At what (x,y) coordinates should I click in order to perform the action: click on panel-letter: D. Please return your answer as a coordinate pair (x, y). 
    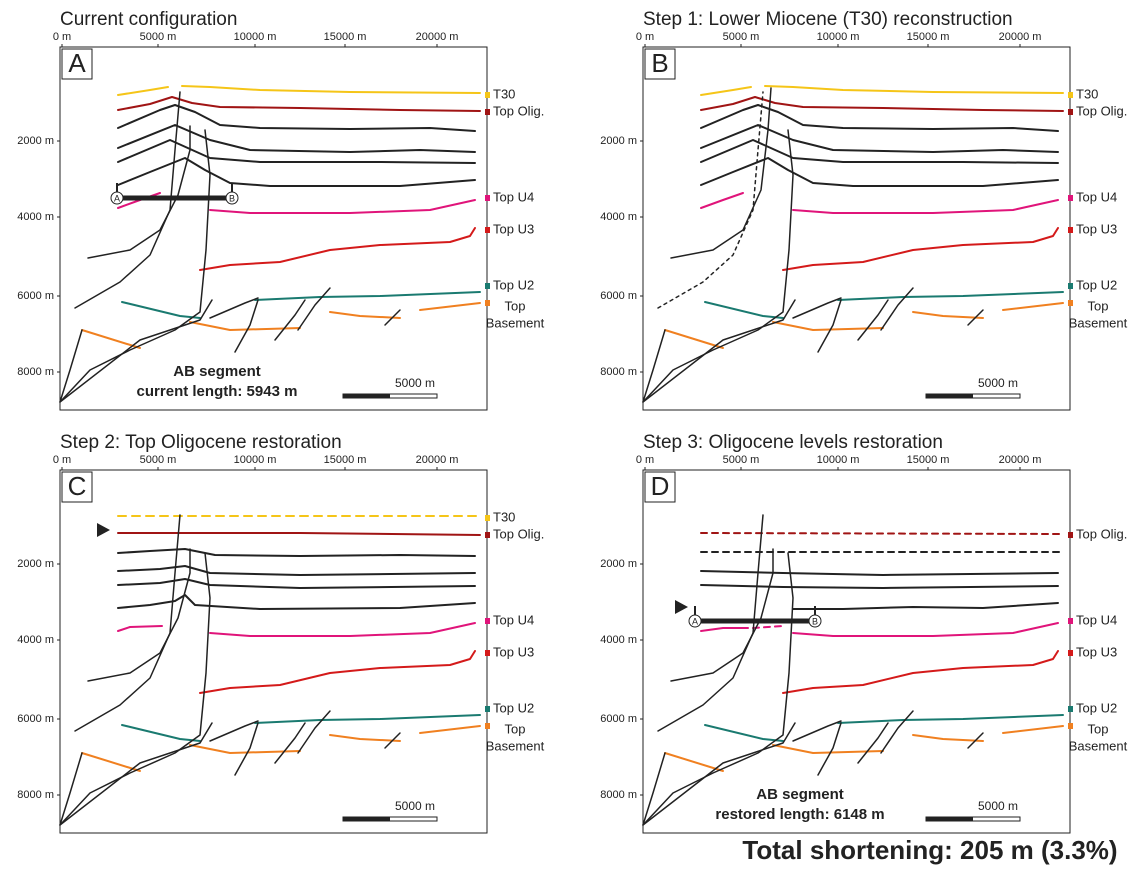
    Looking at the image, I should click on (660, 486).